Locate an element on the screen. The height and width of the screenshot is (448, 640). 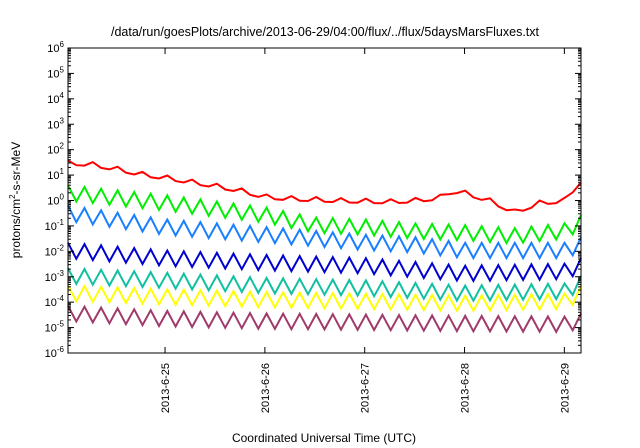
y-tick-exp: 3 is located at coordinates (62, 120).